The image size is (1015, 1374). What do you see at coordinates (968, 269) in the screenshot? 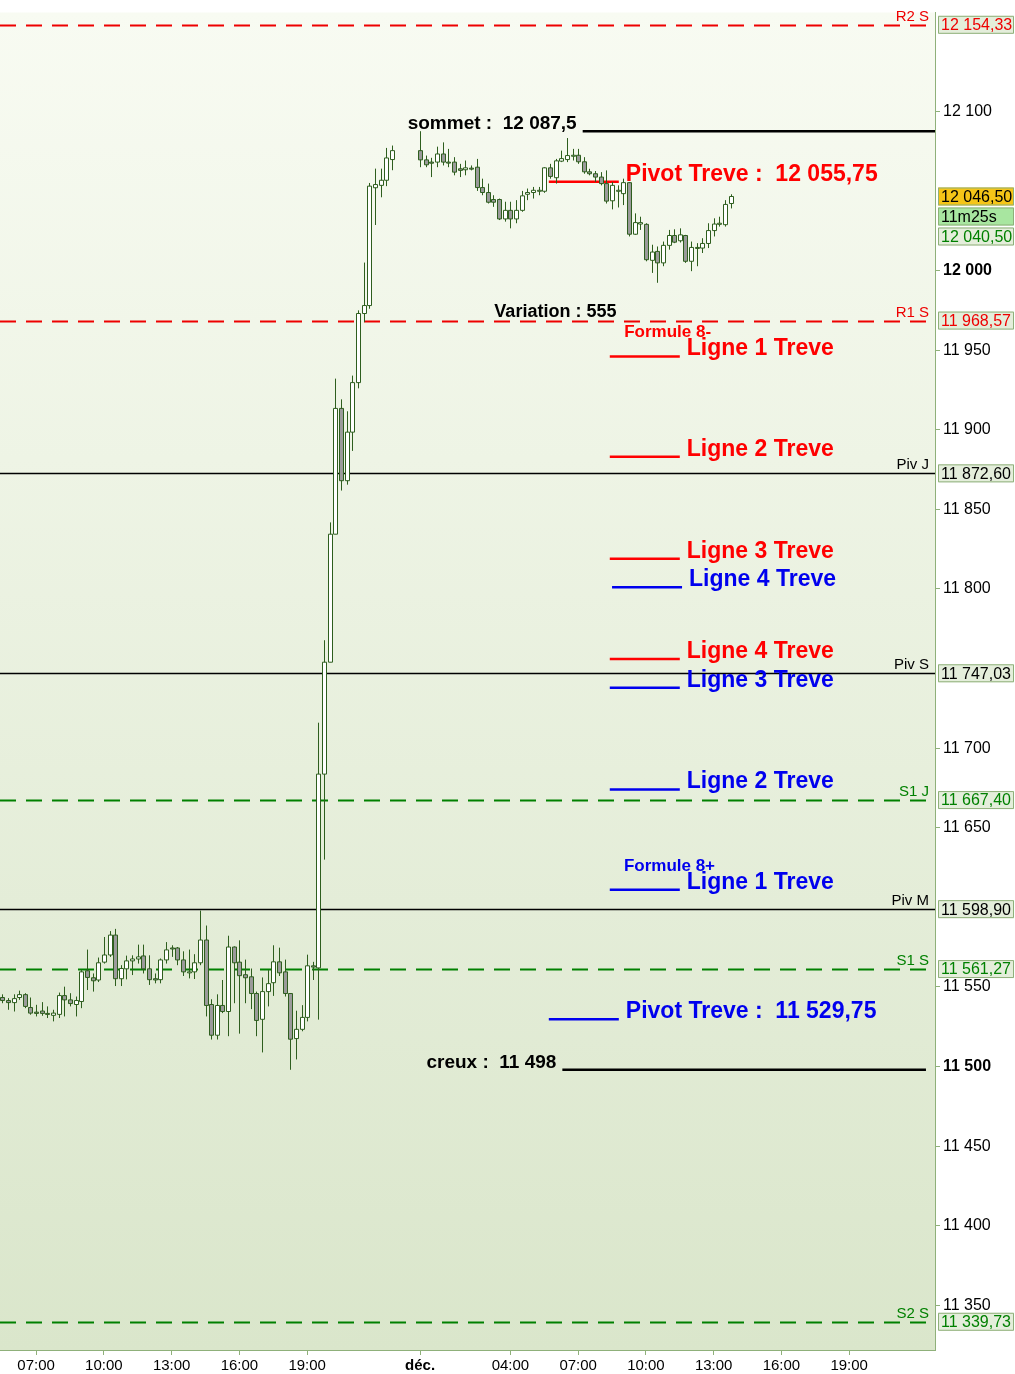
I see `y-tick-label: 12 000` at bounding box center [968, 269].